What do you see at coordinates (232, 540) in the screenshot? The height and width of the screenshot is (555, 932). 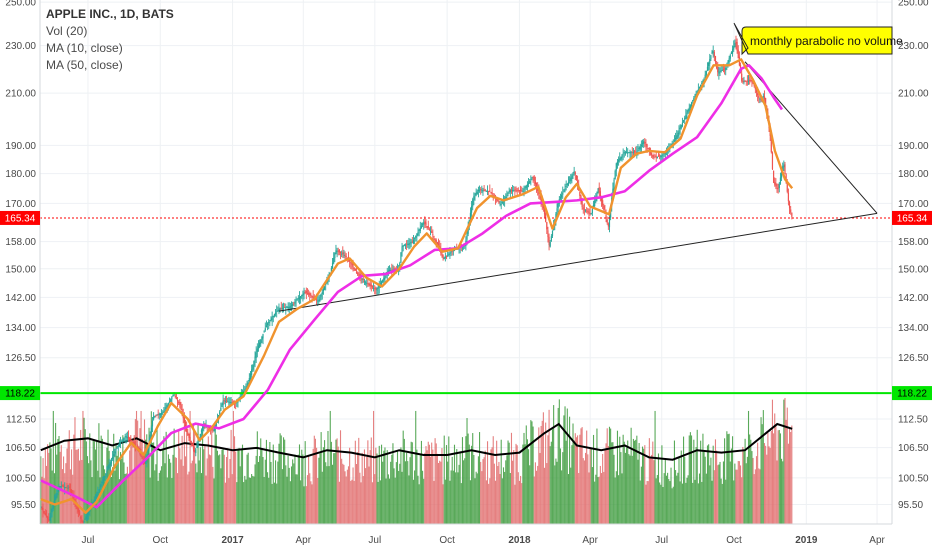 I see `time-tick: 2017` at bounding box center [232, 540].